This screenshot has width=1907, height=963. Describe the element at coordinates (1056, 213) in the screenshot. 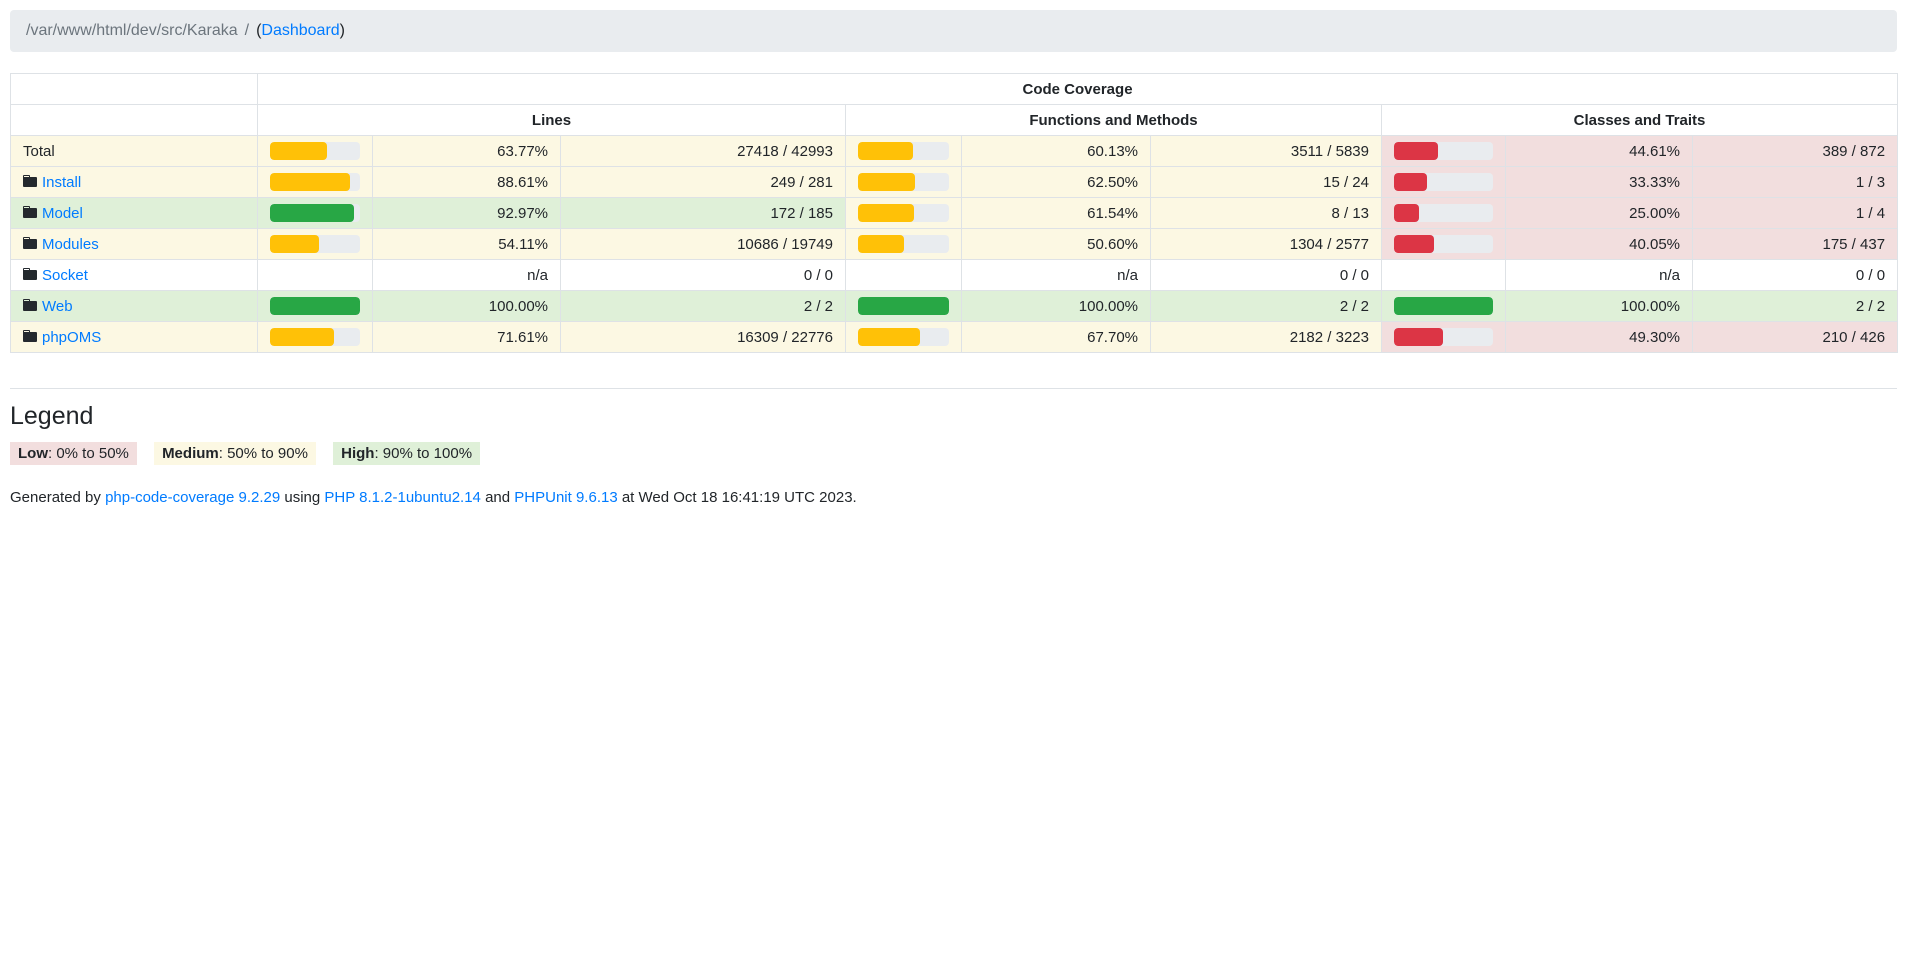

I see `coverage-percent-cell: 61.54%` at that location.